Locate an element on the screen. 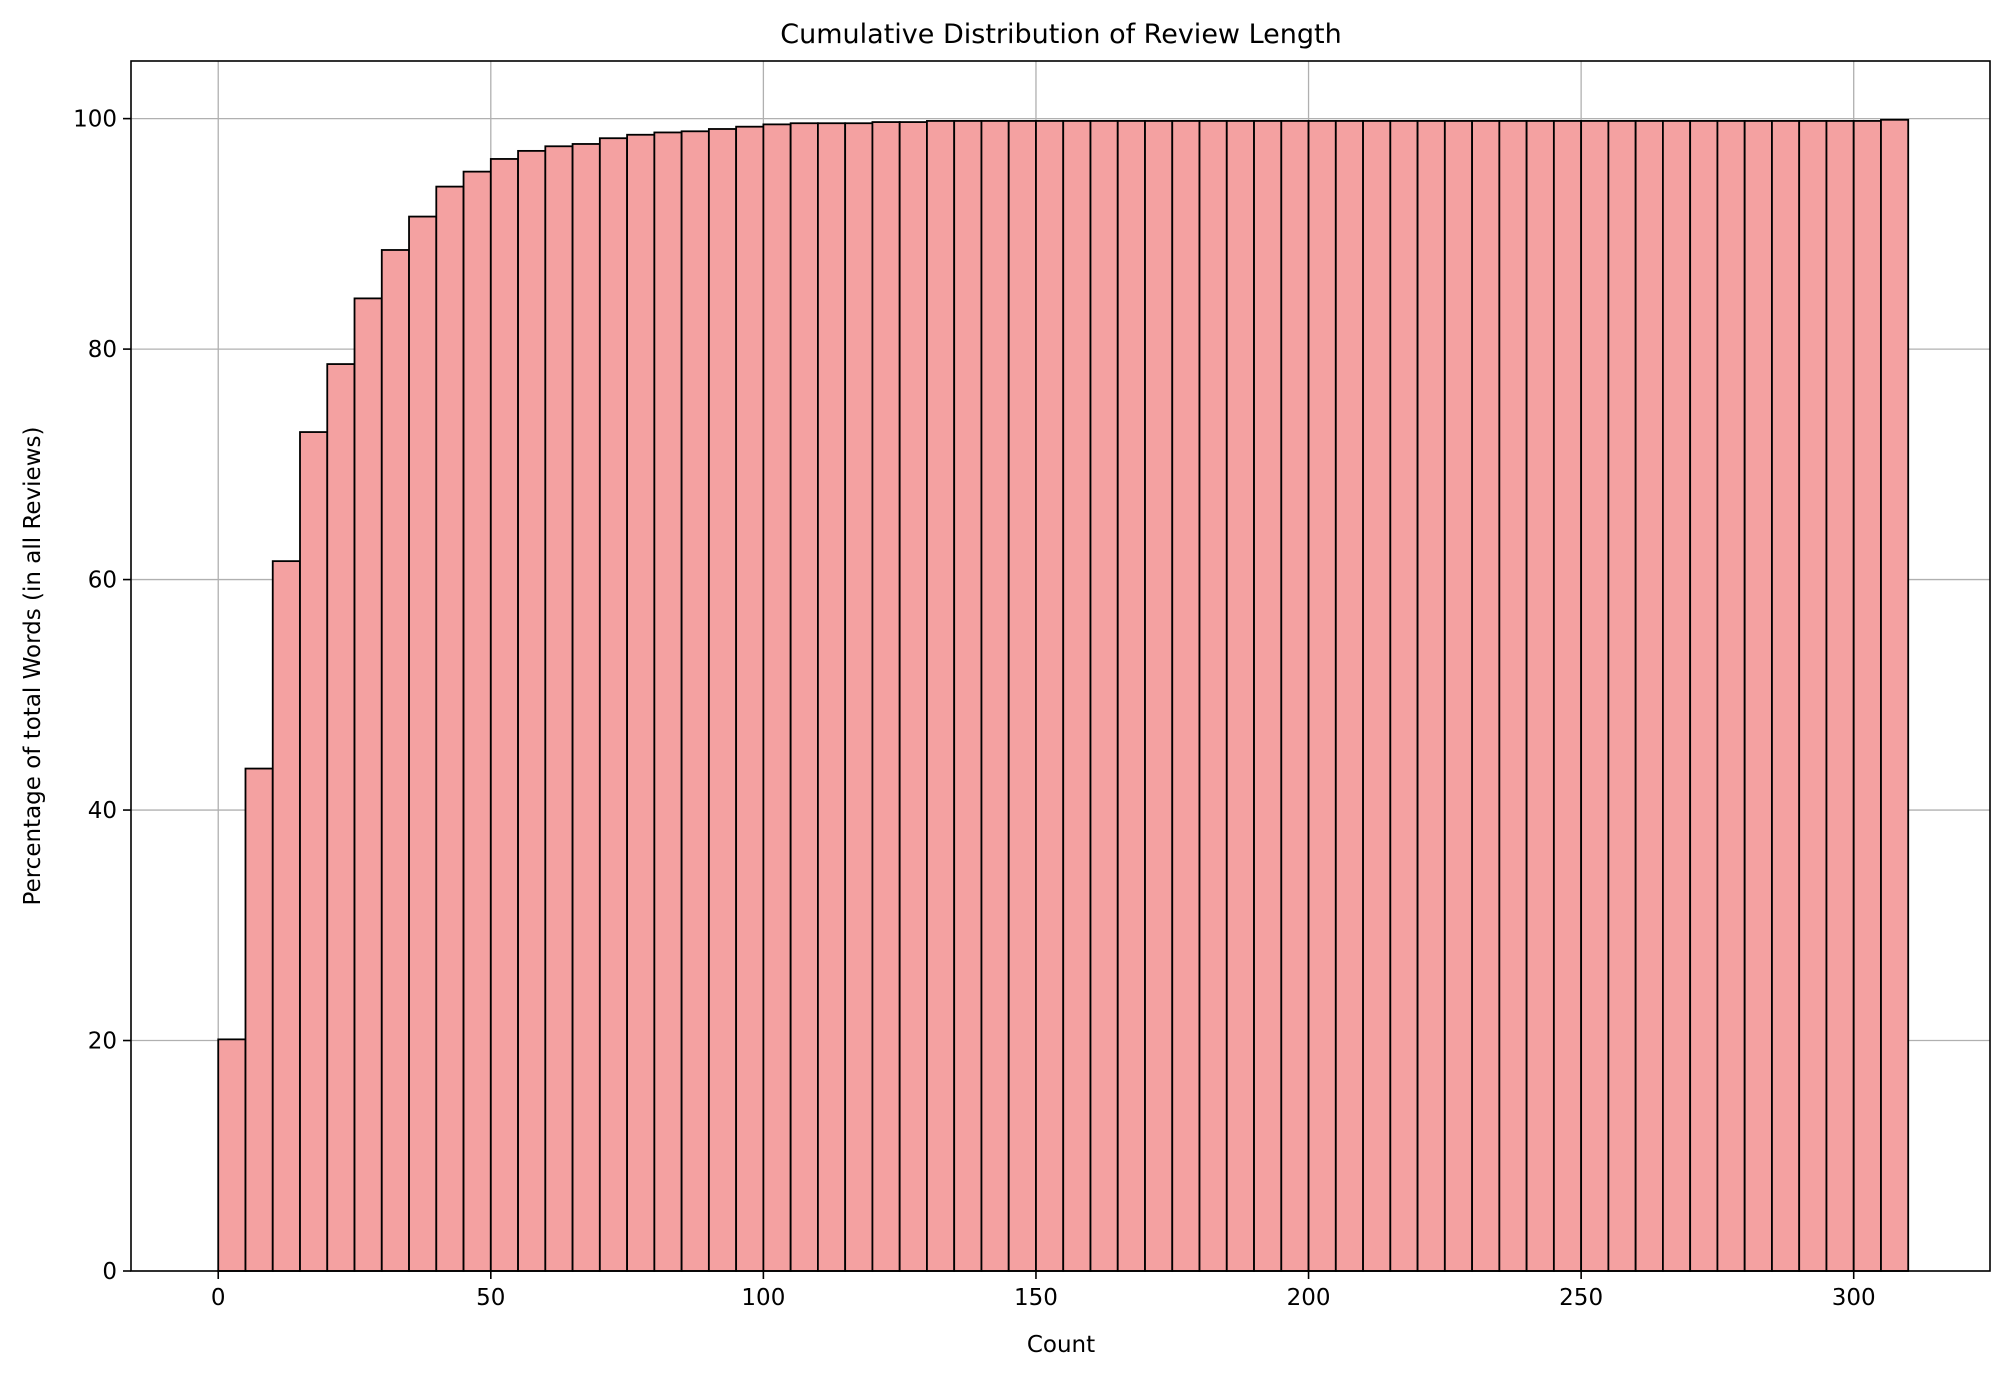 This screenshot has height=1377, width=2011. y-tick-label: 0 is located at coordinates (109, 1272).